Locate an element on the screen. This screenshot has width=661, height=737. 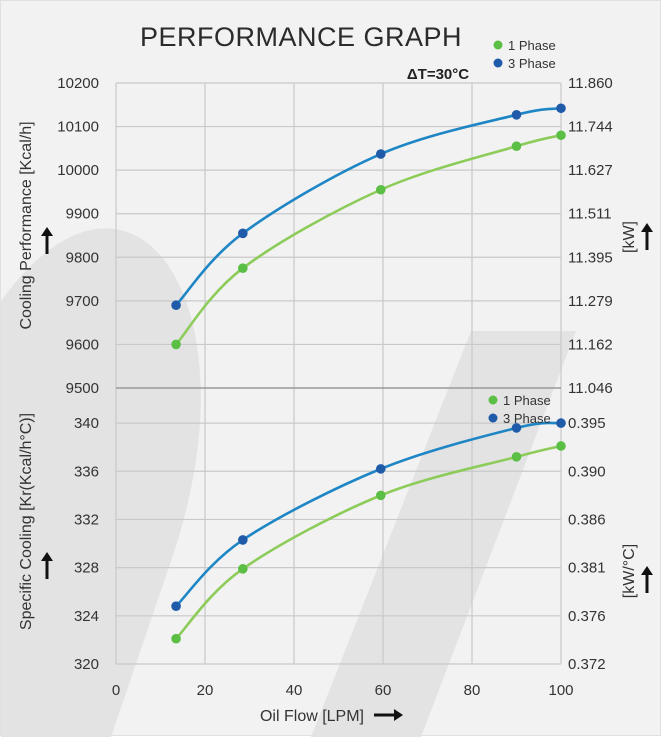
x-tick-label: 100 is located at coordinates (560, 690).